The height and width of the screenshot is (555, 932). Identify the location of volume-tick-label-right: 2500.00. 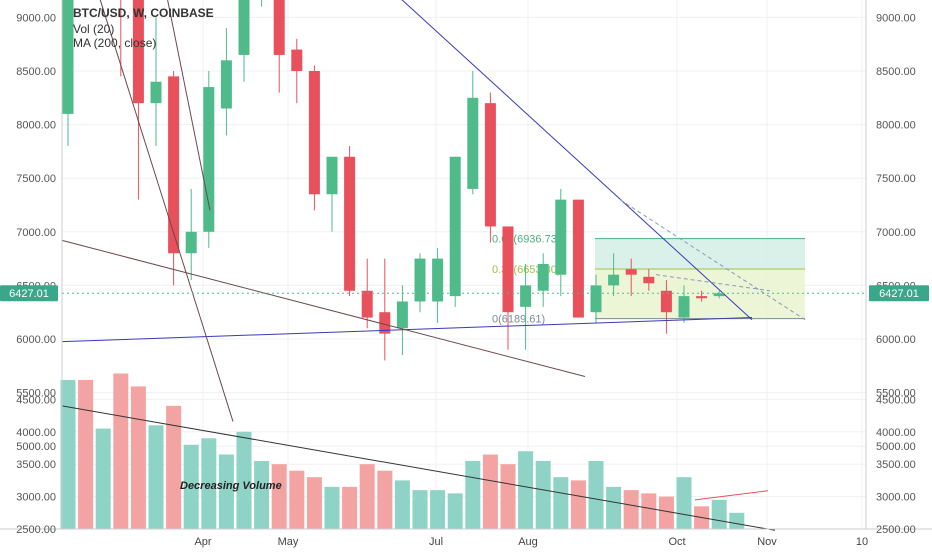
(896, 530).